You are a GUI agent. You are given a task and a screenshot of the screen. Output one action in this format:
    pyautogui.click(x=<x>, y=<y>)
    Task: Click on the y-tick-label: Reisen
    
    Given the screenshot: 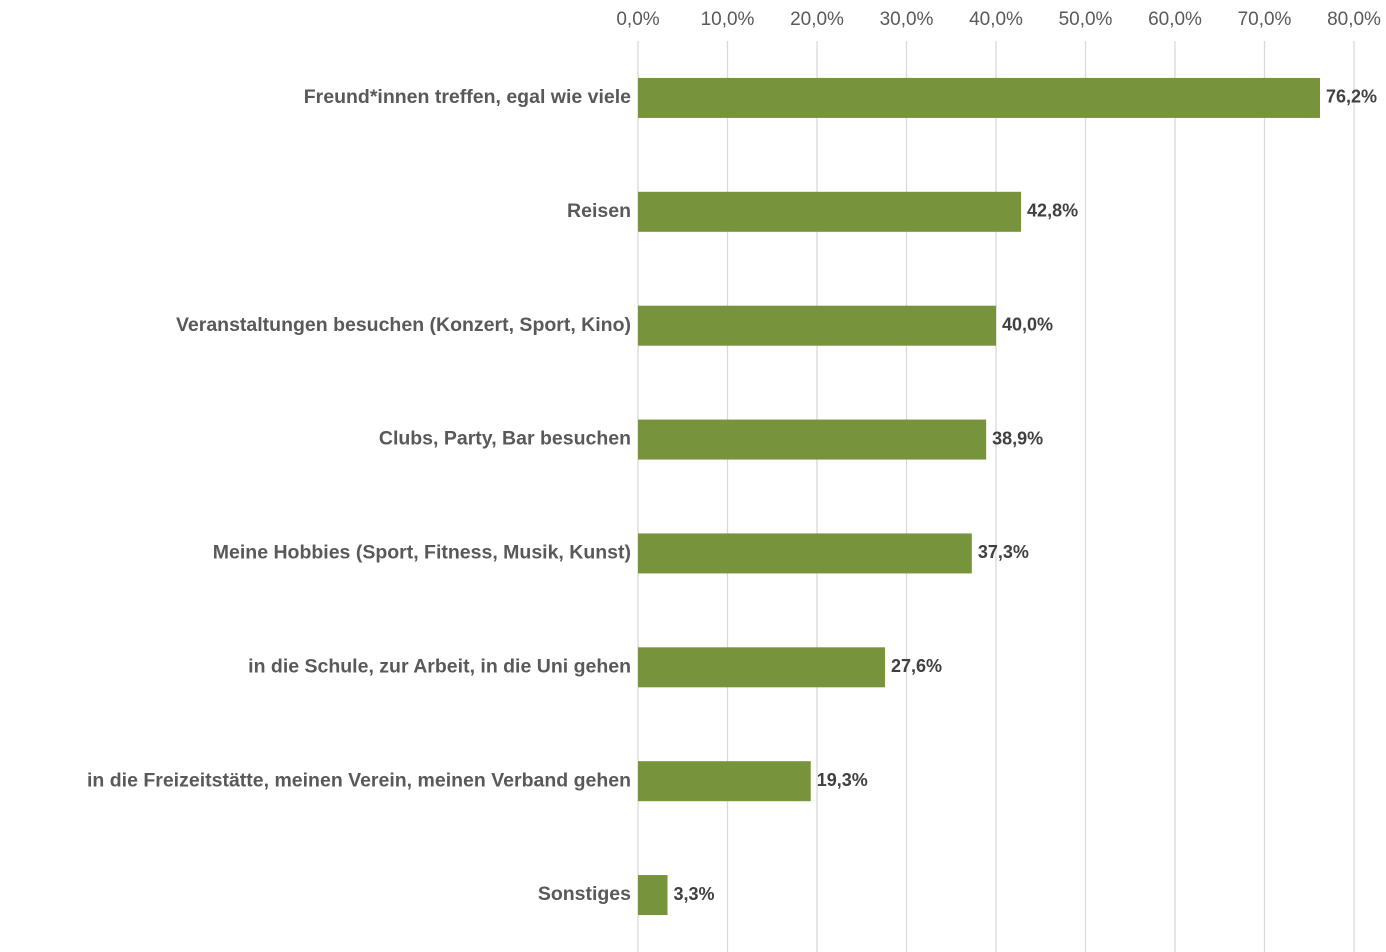 What is the action you would take?
    pyautogui.click(x=599, y=211)
    